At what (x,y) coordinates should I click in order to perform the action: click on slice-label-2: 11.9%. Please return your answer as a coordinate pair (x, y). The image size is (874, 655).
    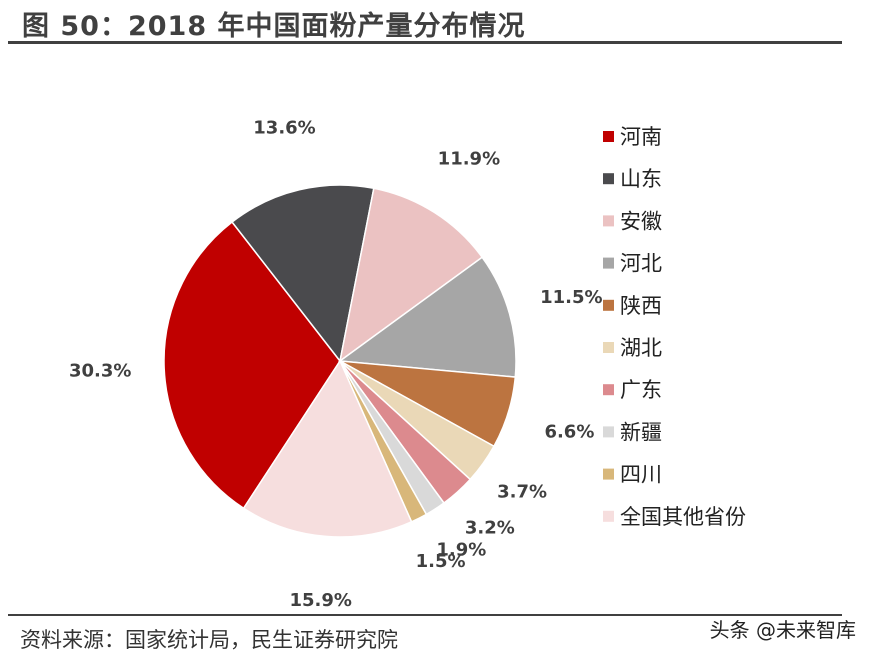
    Looking at the image, I should click on (469, 159).